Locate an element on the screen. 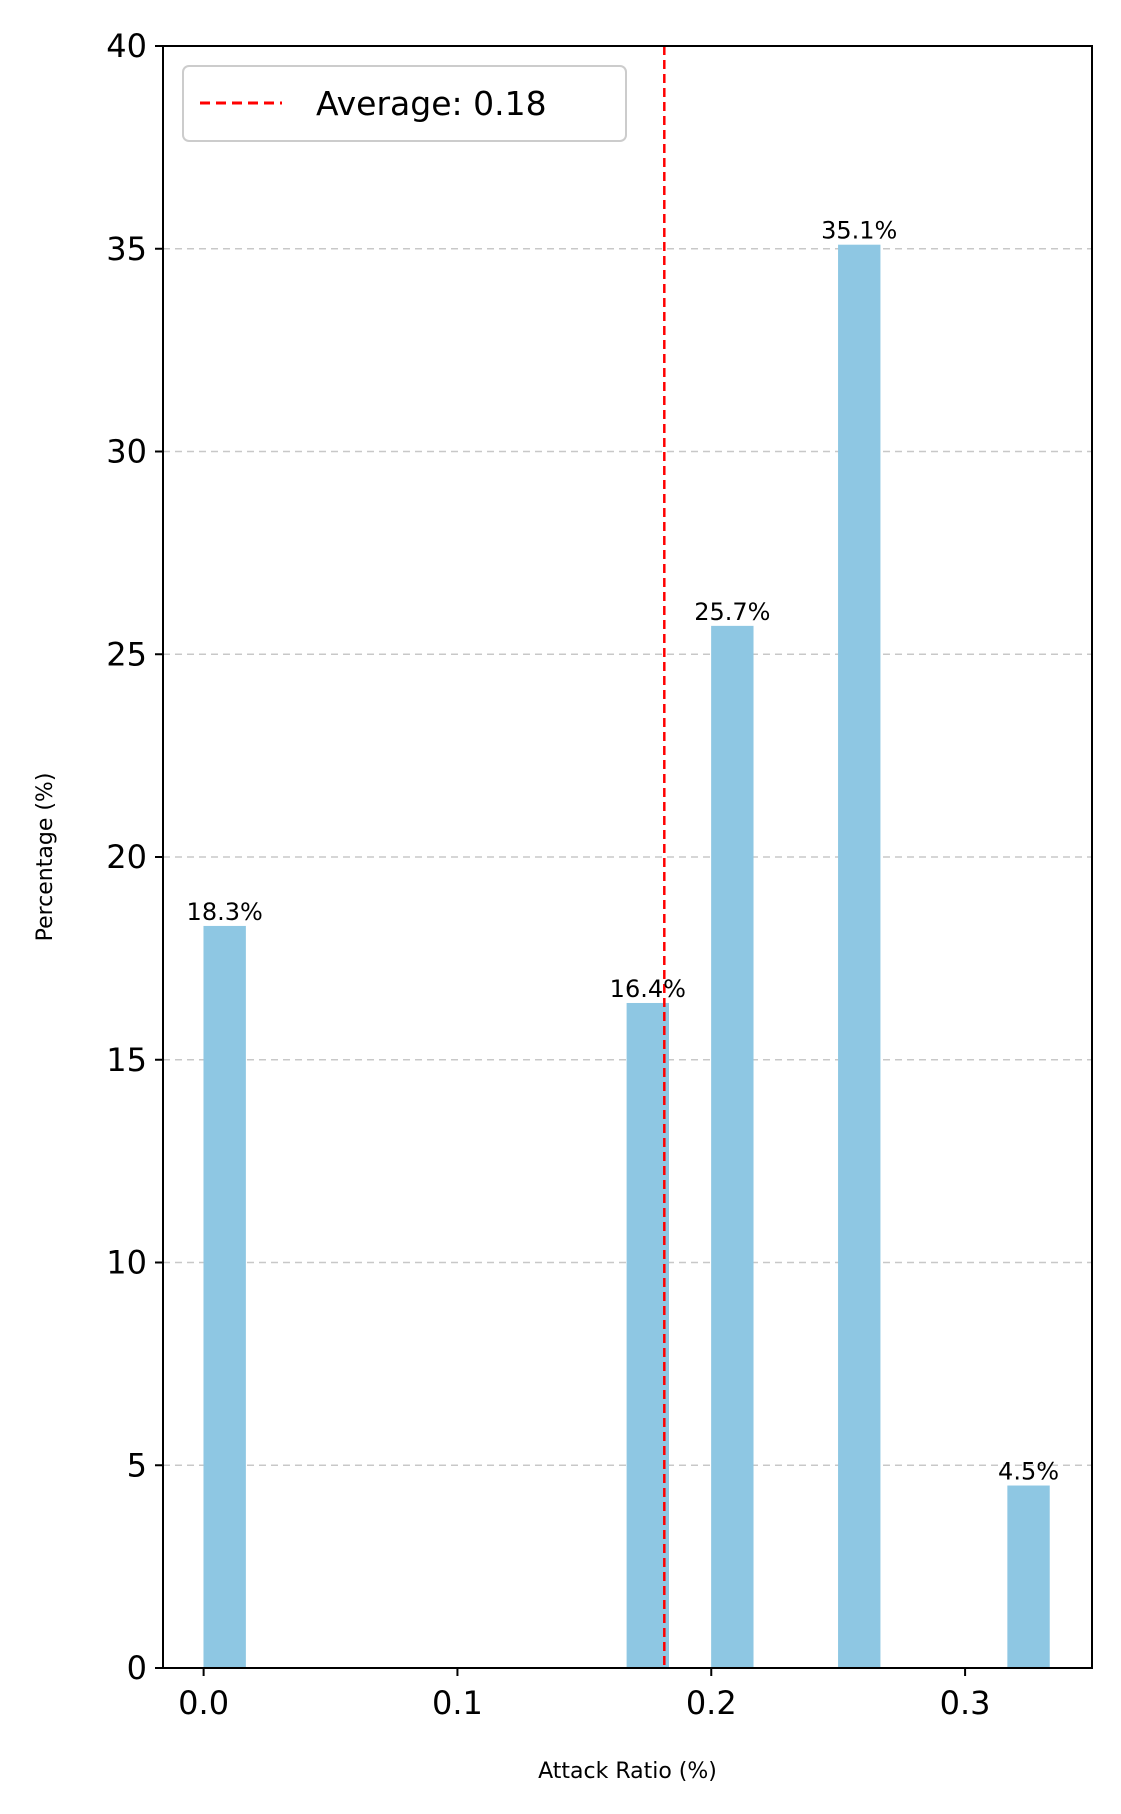  y-tick-label: 35 is located at coordinates (126, 249).